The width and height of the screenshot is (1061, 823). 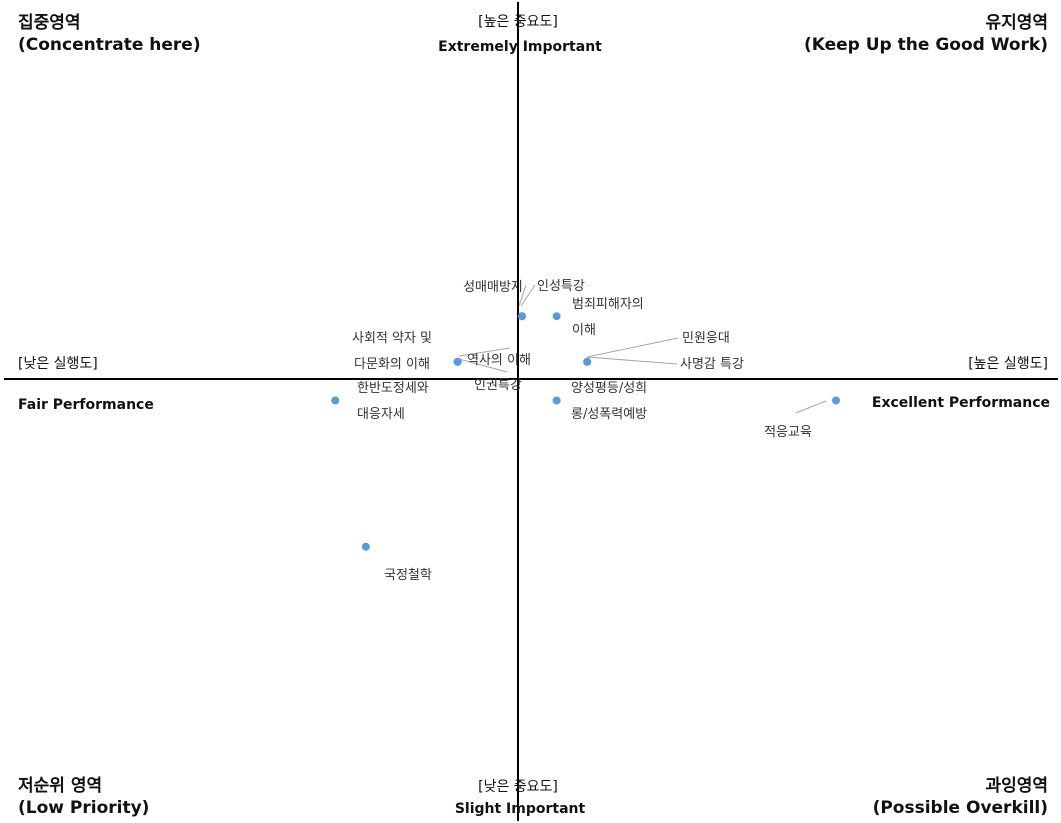 I want to click on leader-lines, so click(x=642, y=349).